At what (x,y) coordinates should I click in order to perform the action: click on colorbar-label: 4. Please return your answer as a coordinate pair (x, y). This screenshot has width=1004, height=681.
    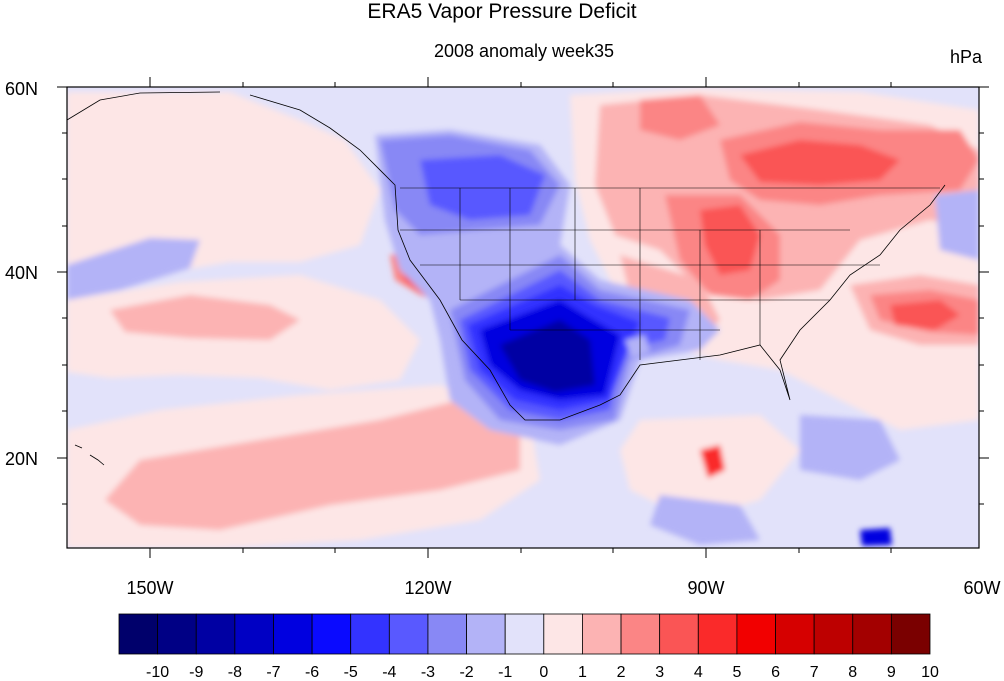
    Looking at the image, I should click on (698, 672).